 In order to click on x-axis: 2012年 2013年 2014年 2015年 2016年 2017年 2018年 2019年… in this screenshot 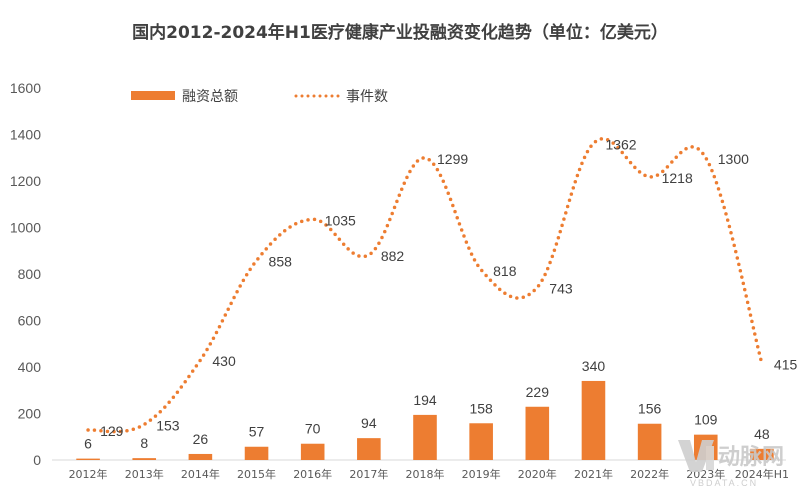, I will do `click(429, 474)`.